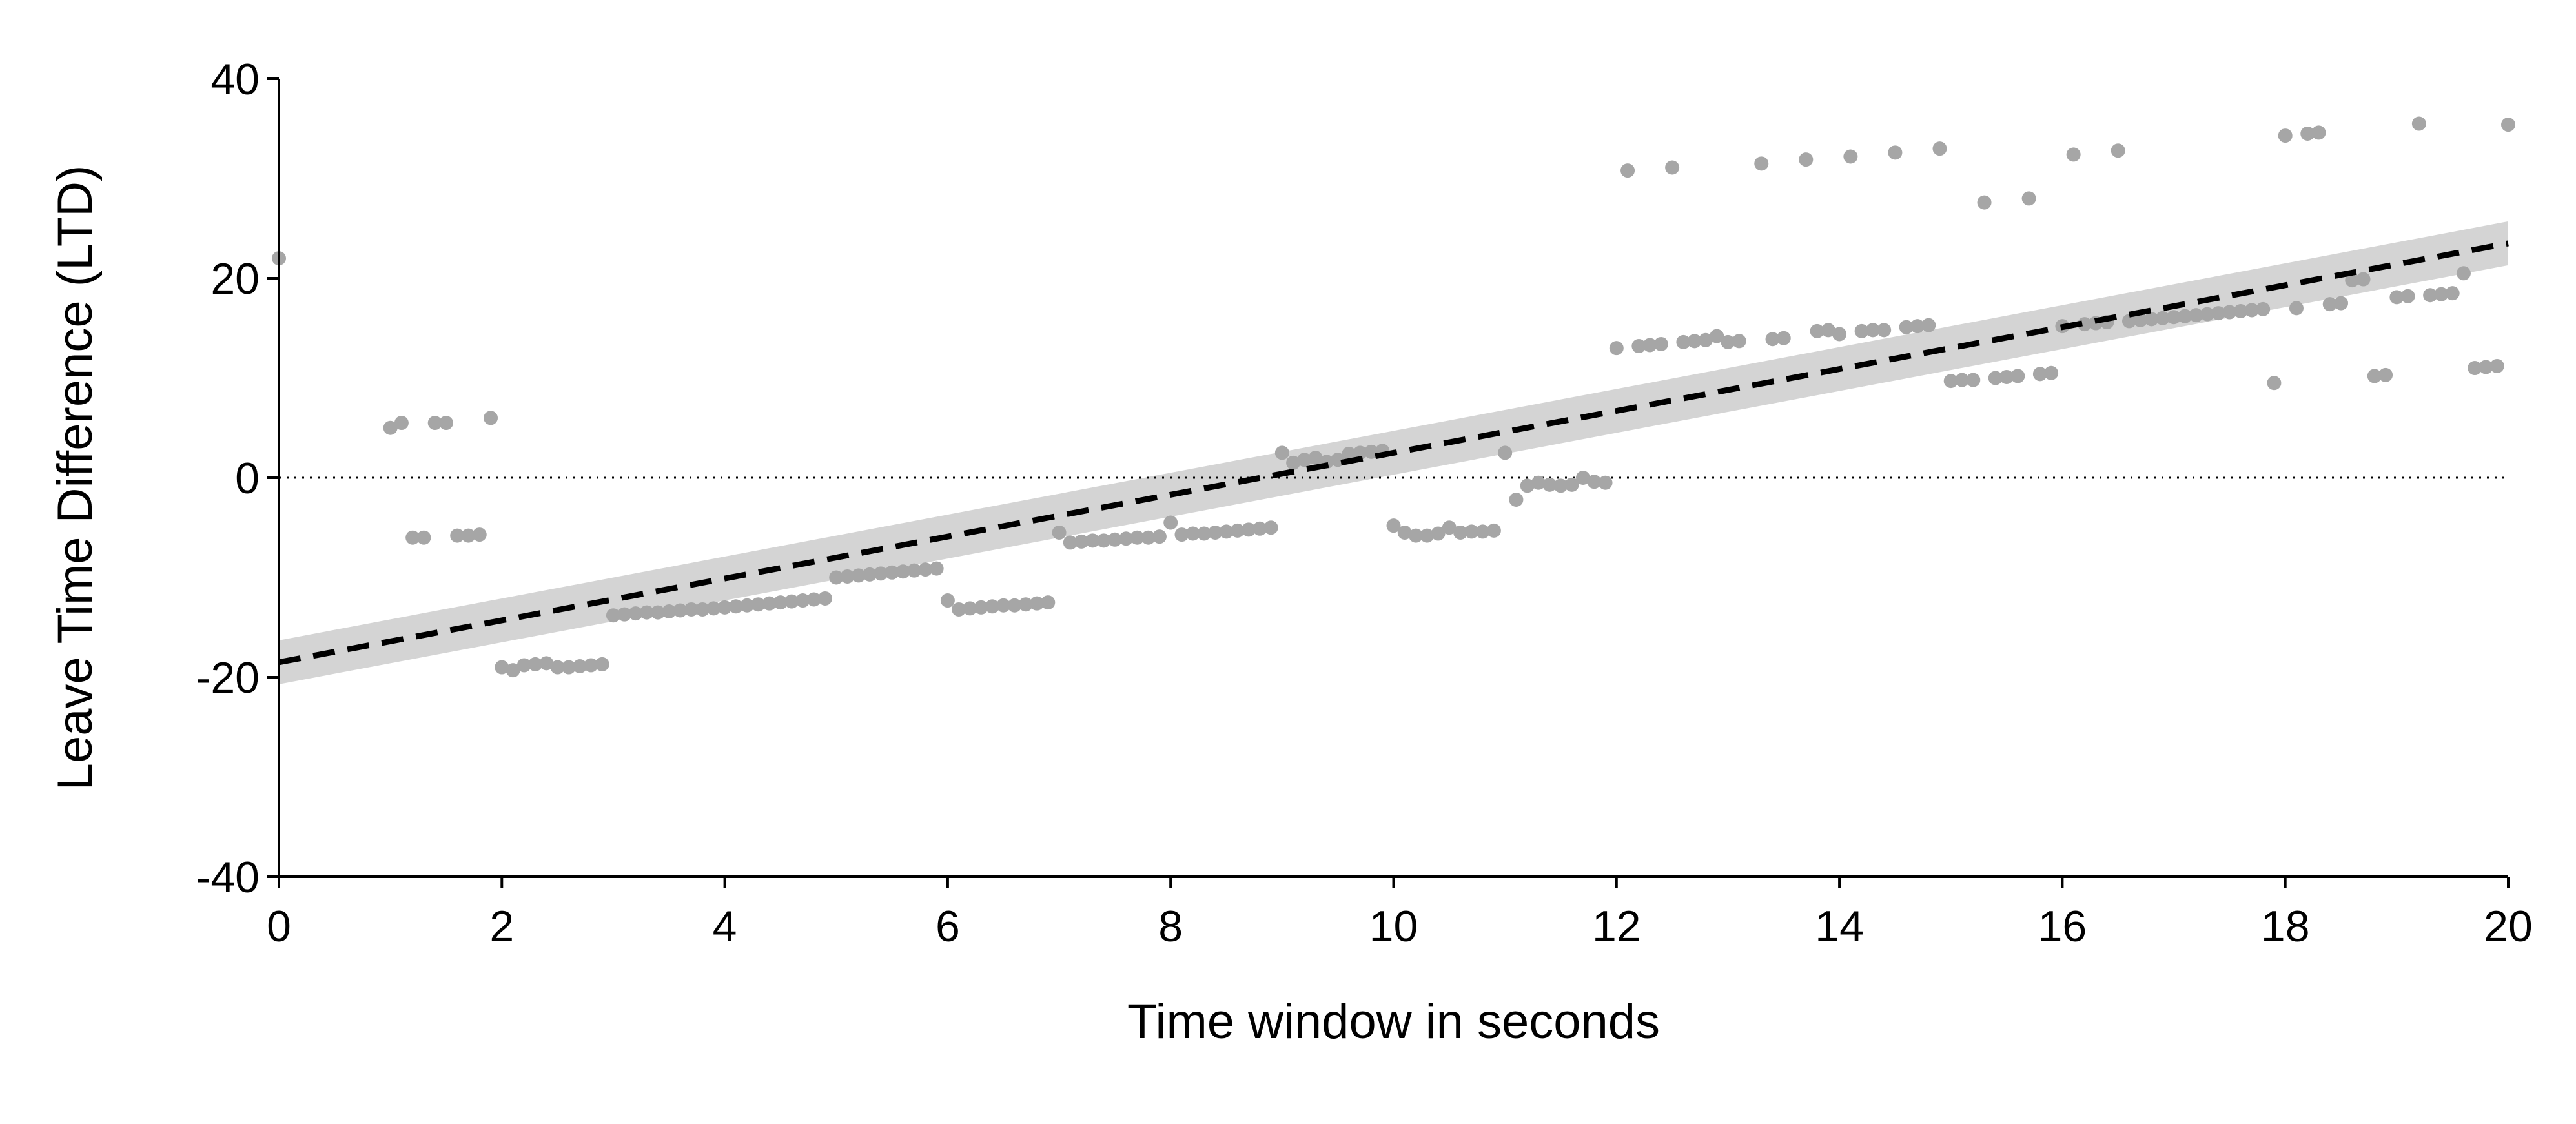 Image resolution: width=2576 pixels, height=1124 pixels. What do you see at coordinates (1393, 926) in the screenshot?
I see `x-tick-label: 10` at bounding box center [1393, 926].